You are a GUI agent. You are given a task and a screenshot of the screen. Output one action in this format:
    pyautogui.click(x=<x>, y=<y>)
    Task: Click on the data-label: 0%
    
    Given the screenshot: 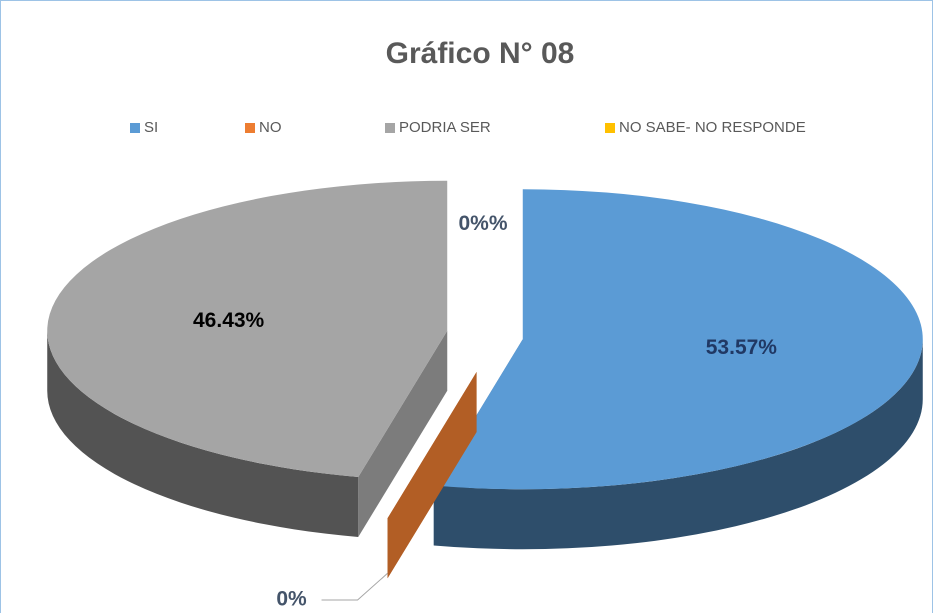 What is the action you would take?
    pyautogui.click(x=291, y=599)
    